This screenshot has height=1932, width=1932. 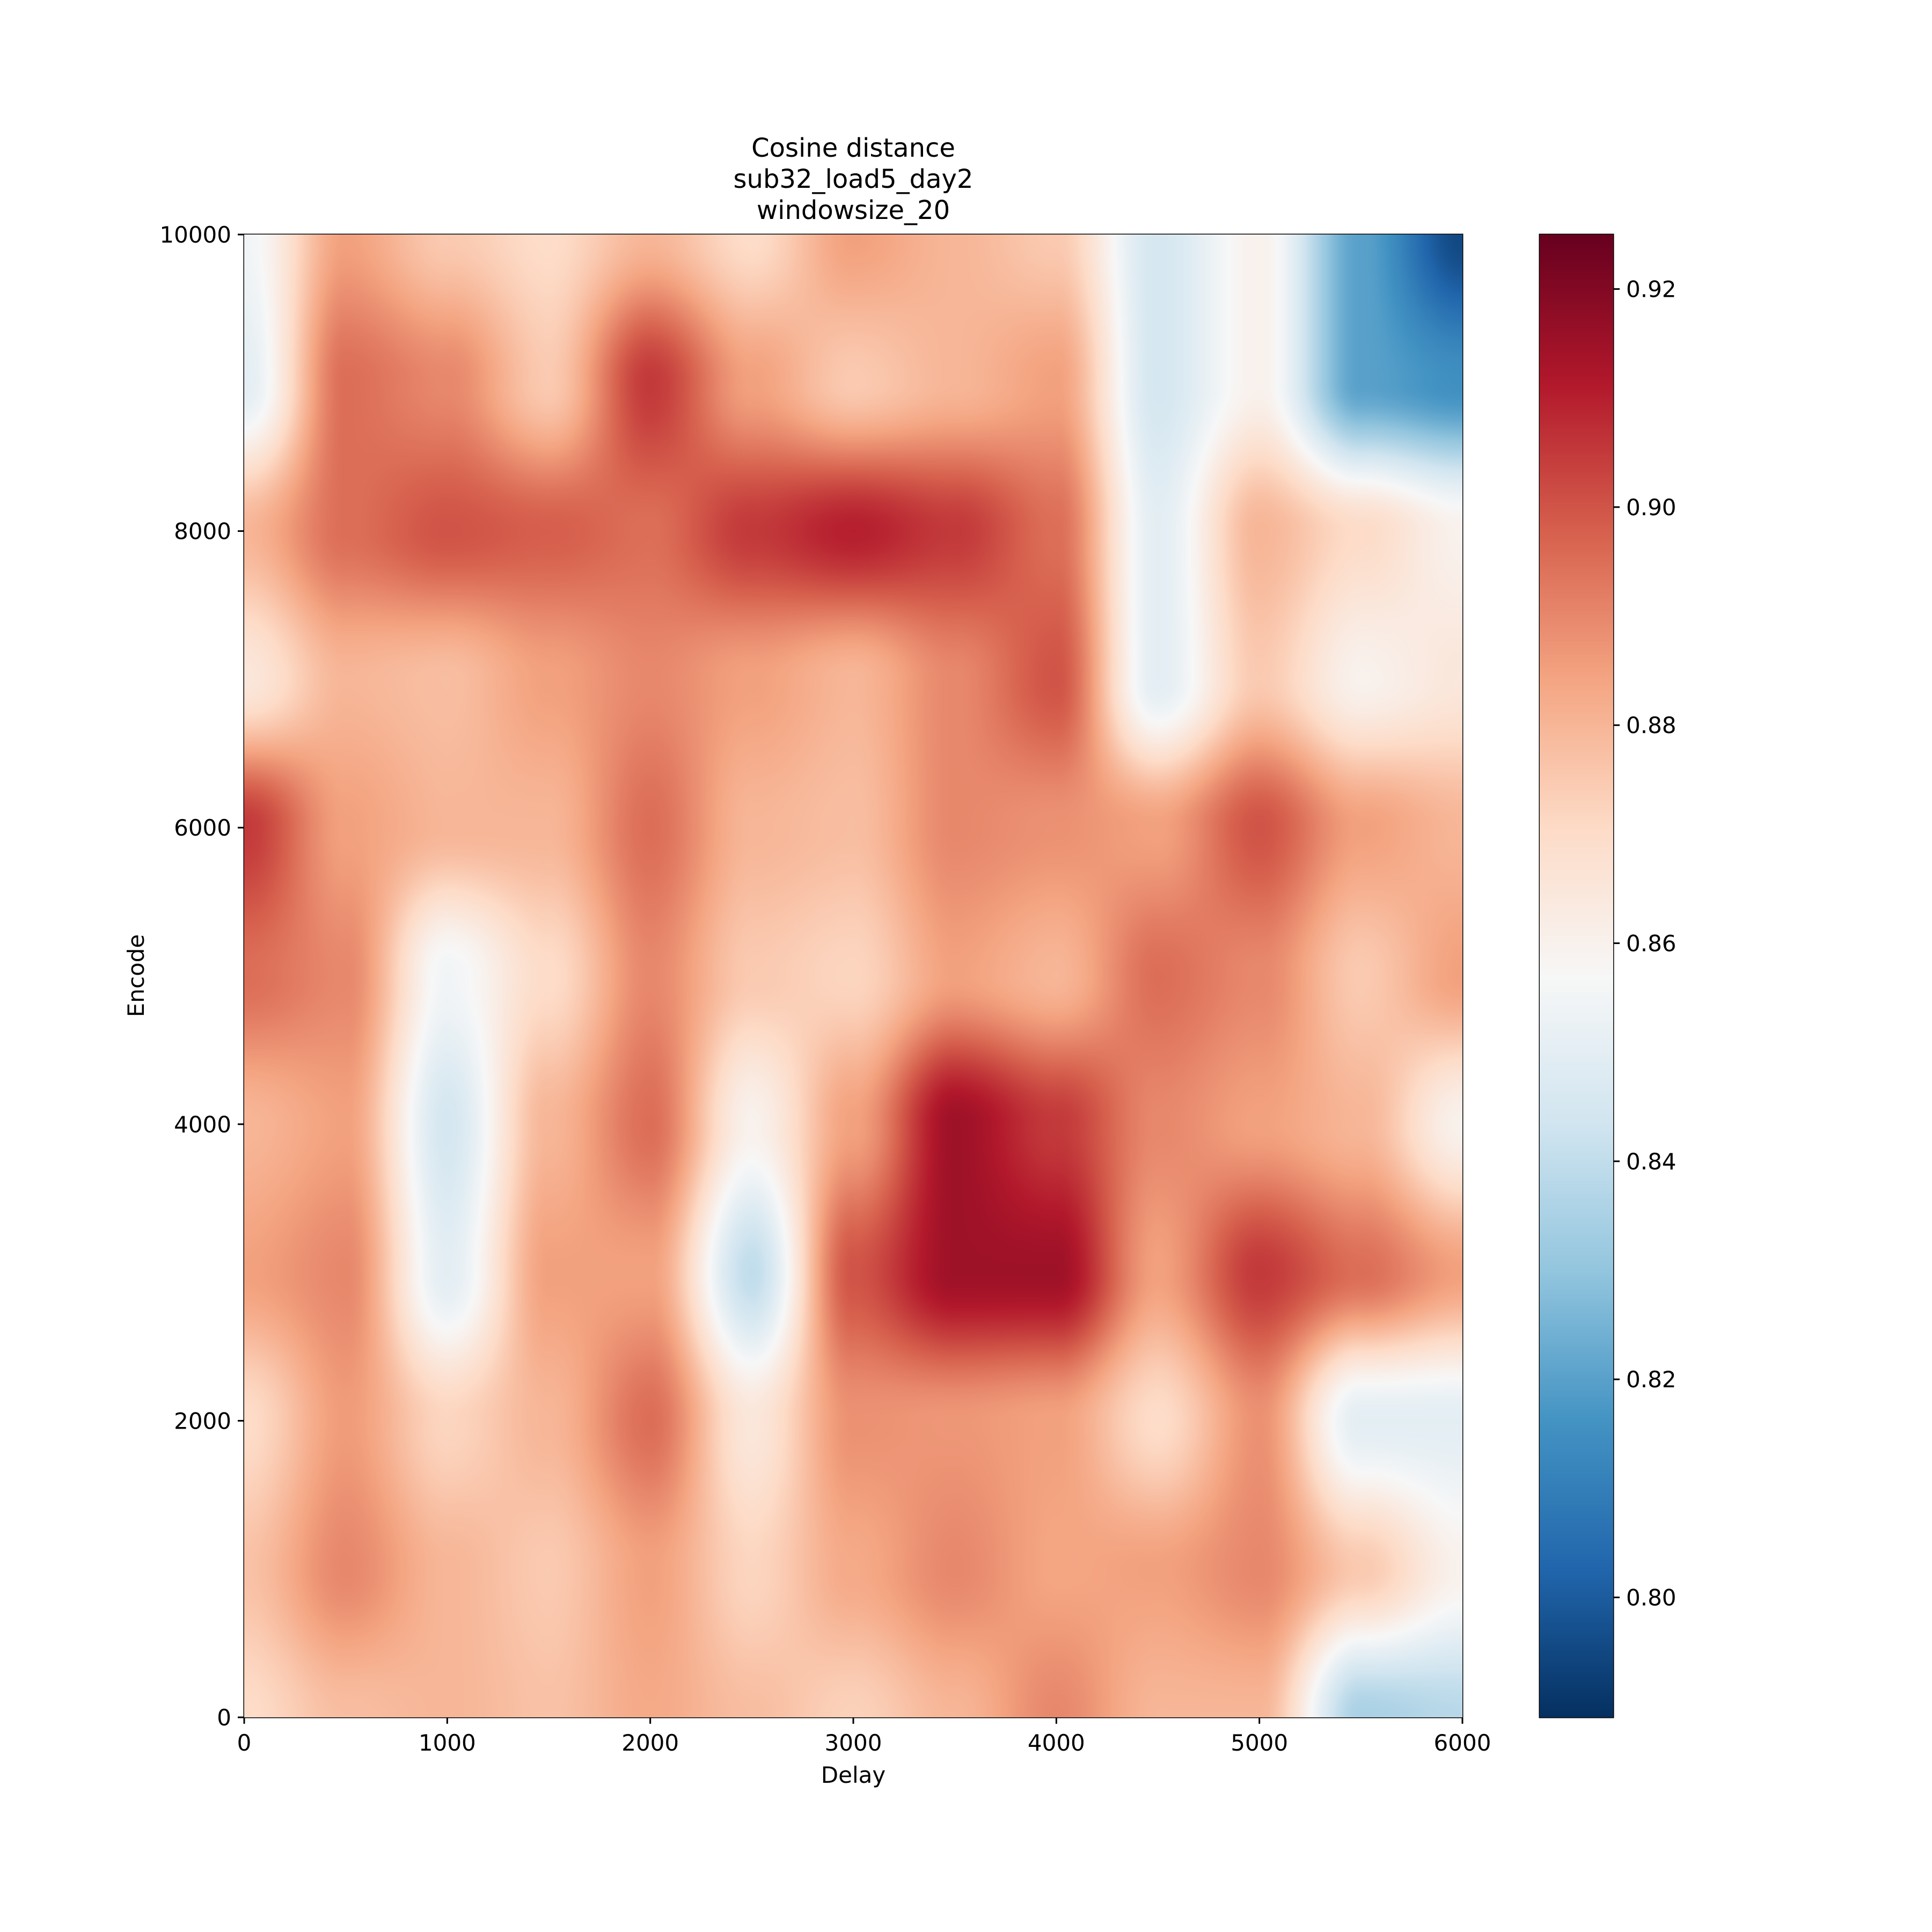 What do you see at coordinates (202, 1421) in the screenshot?
I see `y-tick-label: 2000` at bounding box center [202, 1421].